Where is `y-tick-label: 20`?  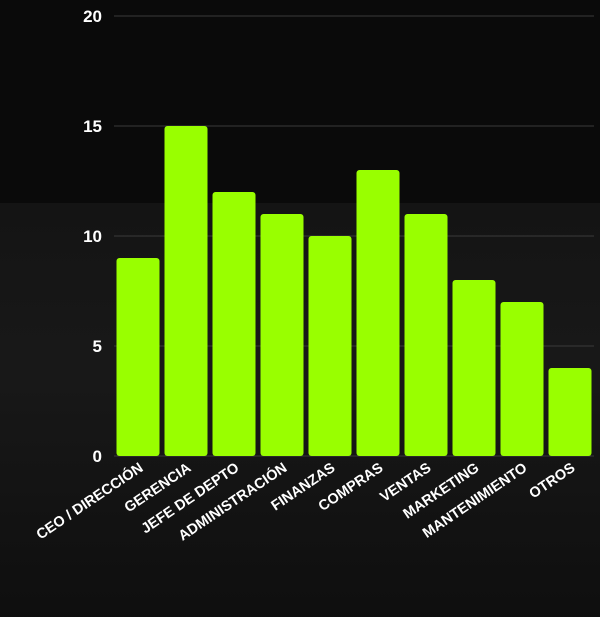 y-tick-label: 20 is located at coordinates (92, 16).